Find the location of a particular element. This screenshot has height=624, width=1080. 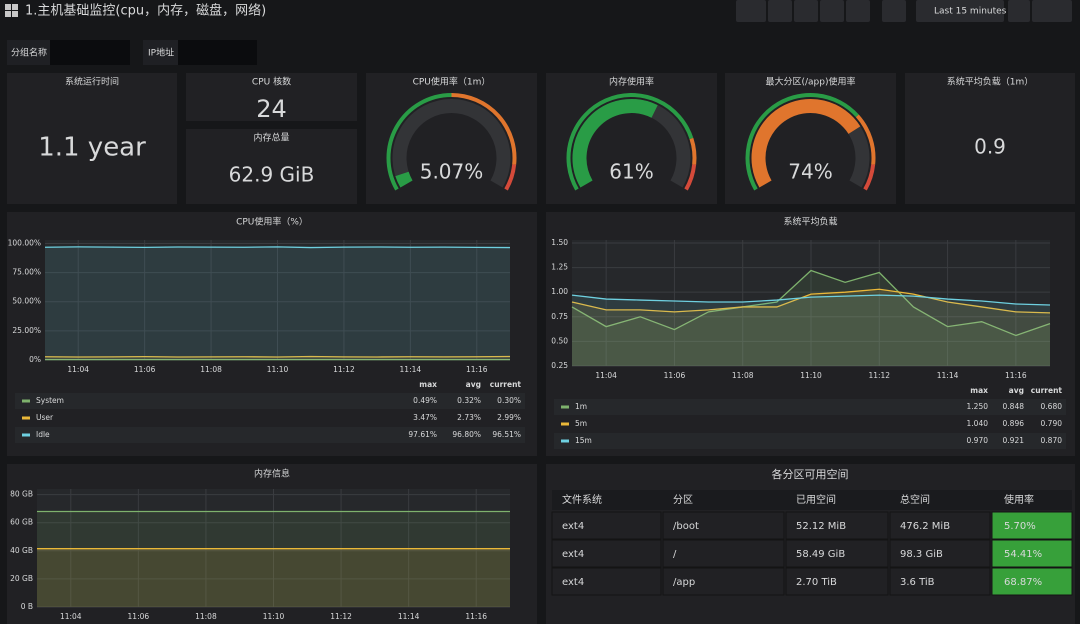

column-header: 文件系统 is located at coordinates (582, 499).